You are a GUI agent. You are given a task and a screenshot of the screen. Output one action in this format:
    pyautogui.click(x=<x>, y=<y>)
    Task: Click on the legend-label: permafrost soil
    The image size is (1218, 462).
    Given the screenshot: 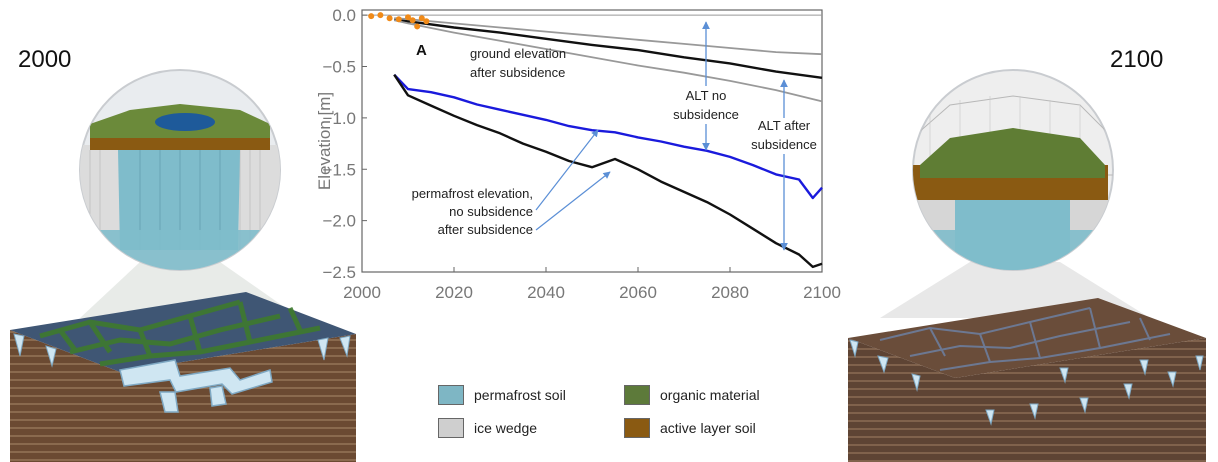 What is the action you would take?
    pyautogui.click(x=520, y=395)
    